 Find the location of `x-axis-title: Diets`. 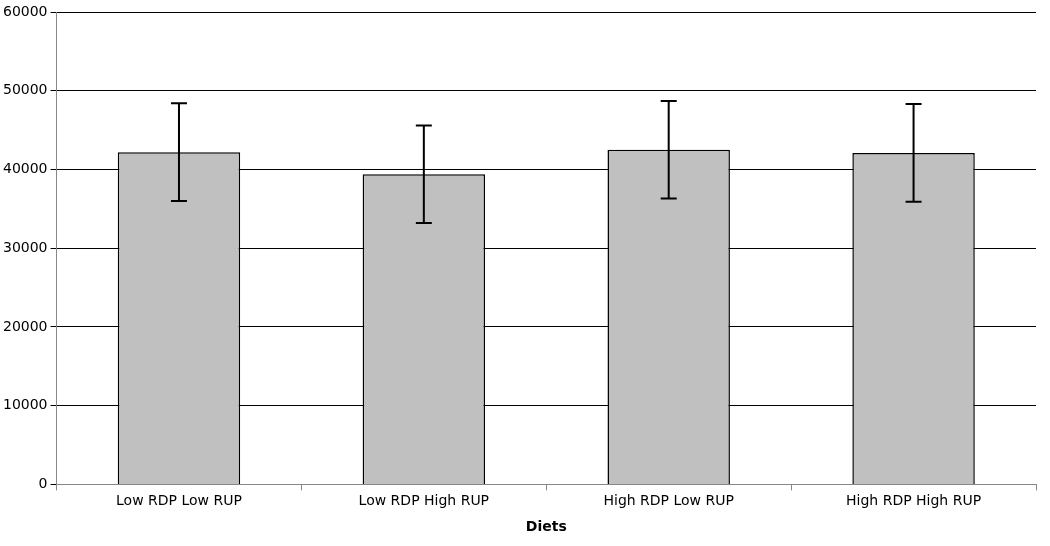

x-axis-title: Diets is located at coordinates (546, 526).